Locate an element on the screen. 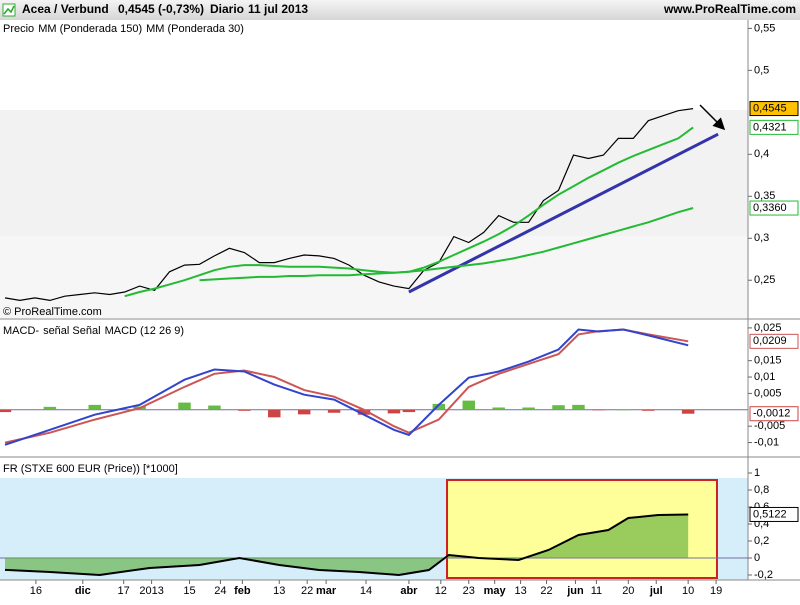  y-tick-label: 0,8 is located at coordinates (761, 490).